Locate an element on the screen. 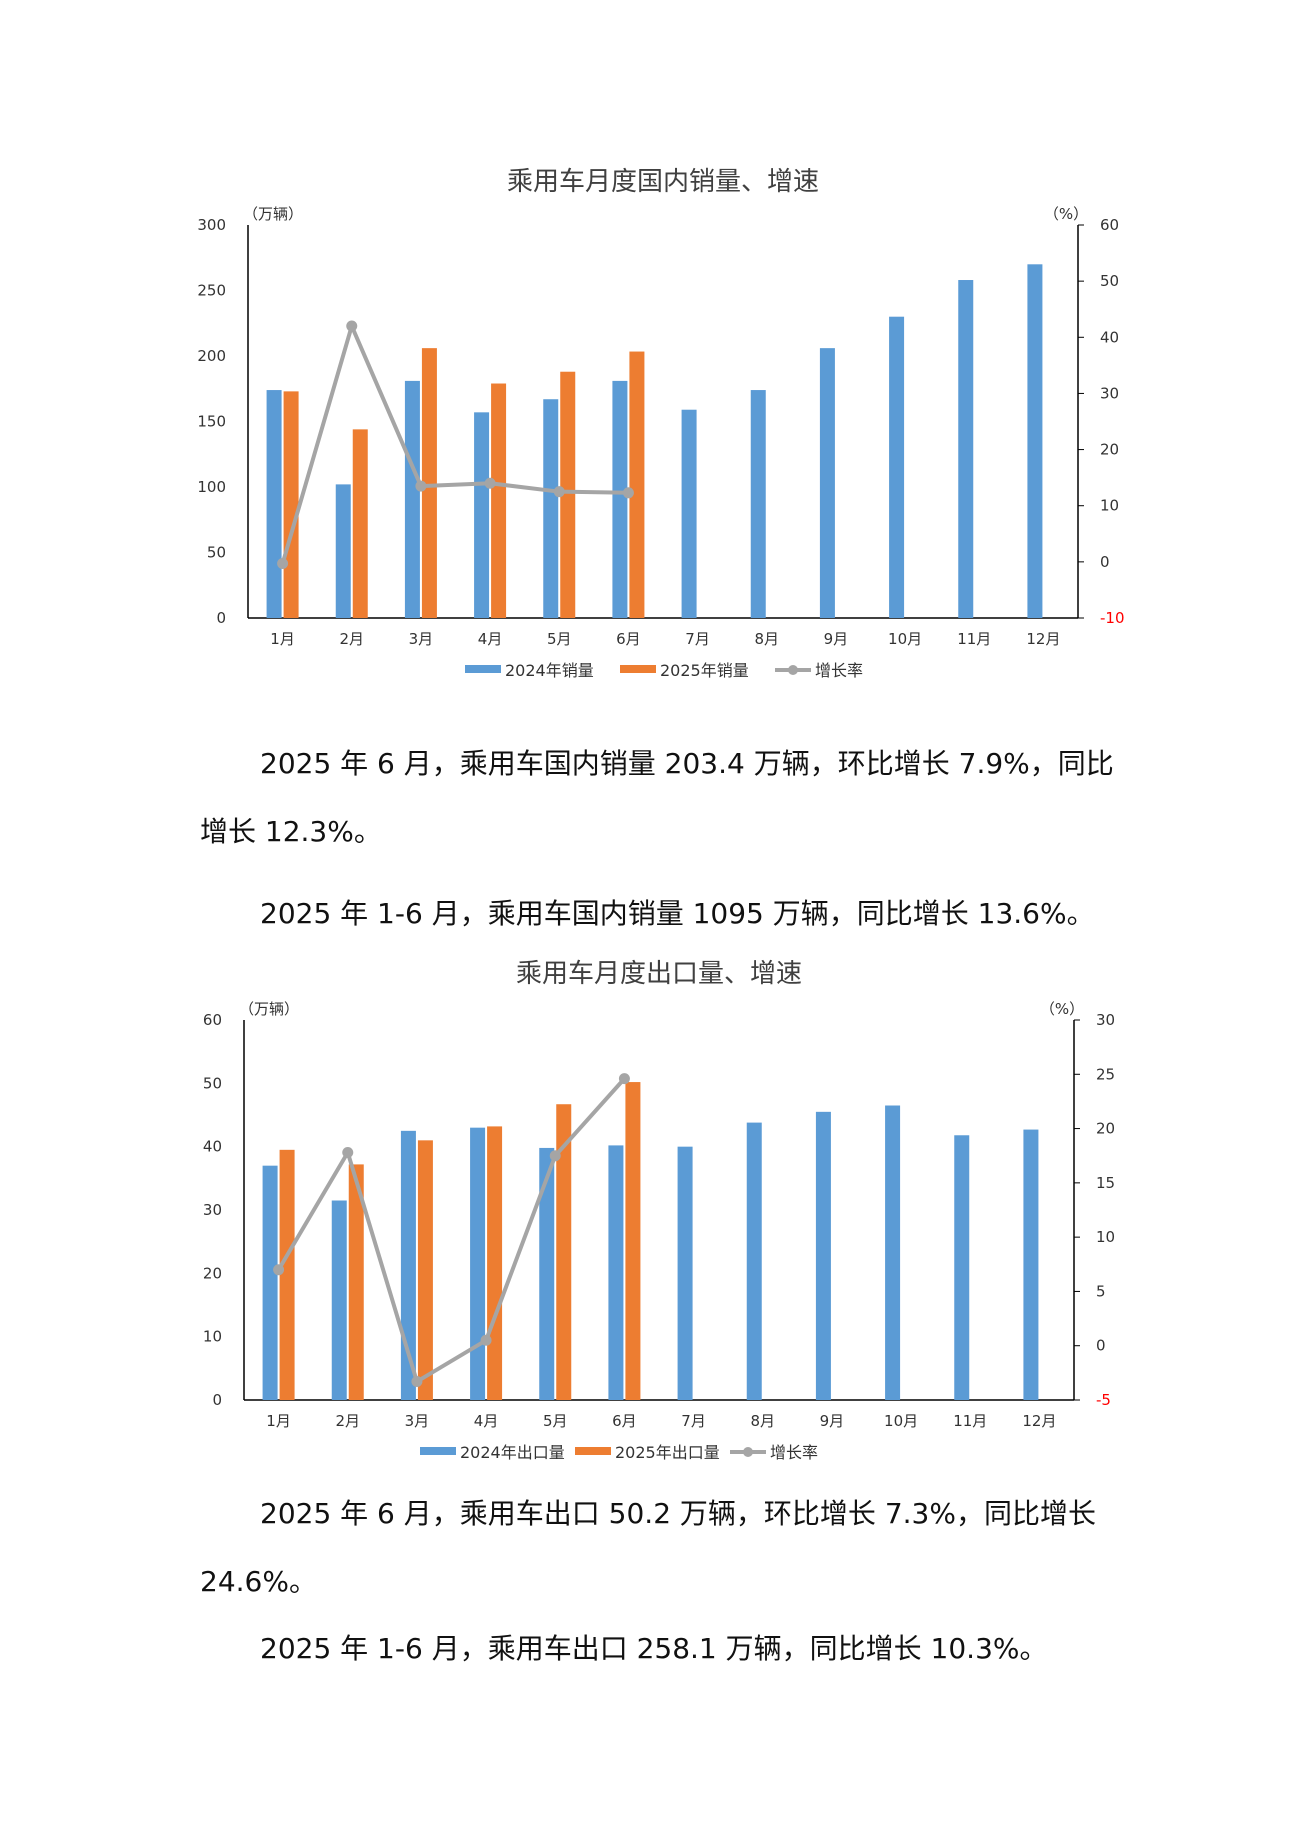  x-tick-label: 6月 is located at coordinates (628, 639).